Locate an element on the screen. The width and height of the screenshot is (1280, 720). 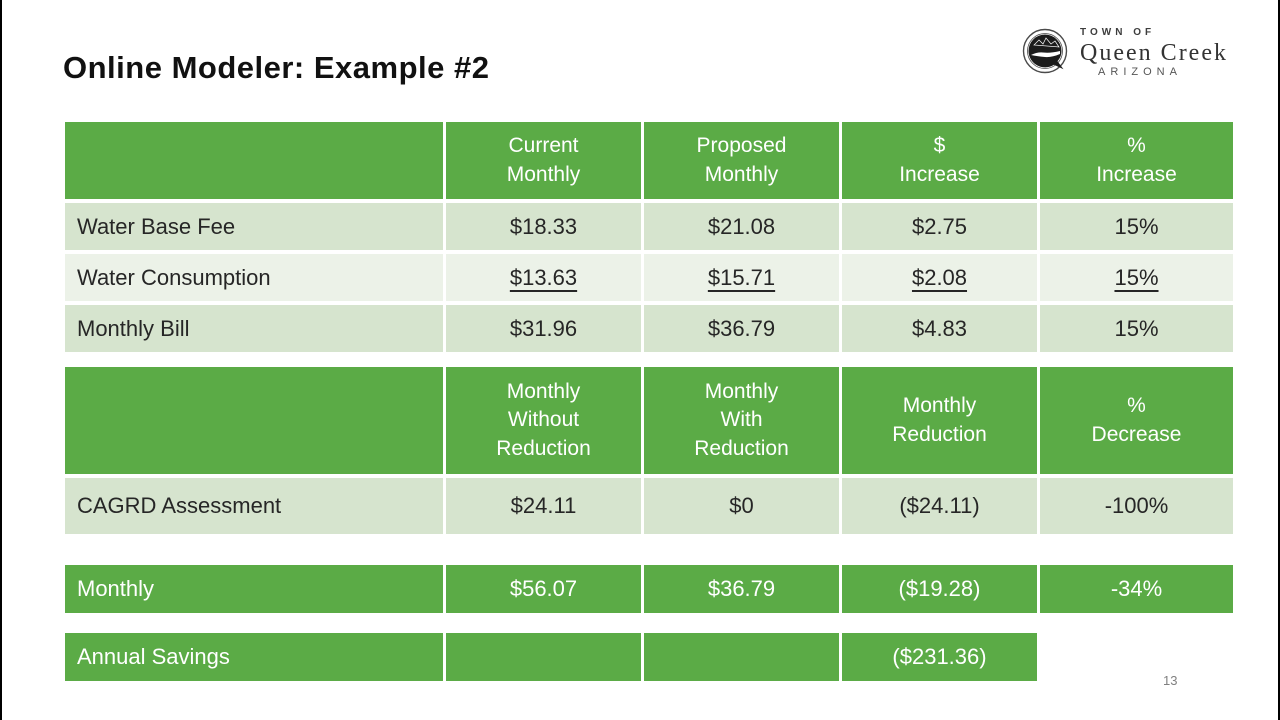
cell-value: $2.75 is located at coordinates (939, 226).